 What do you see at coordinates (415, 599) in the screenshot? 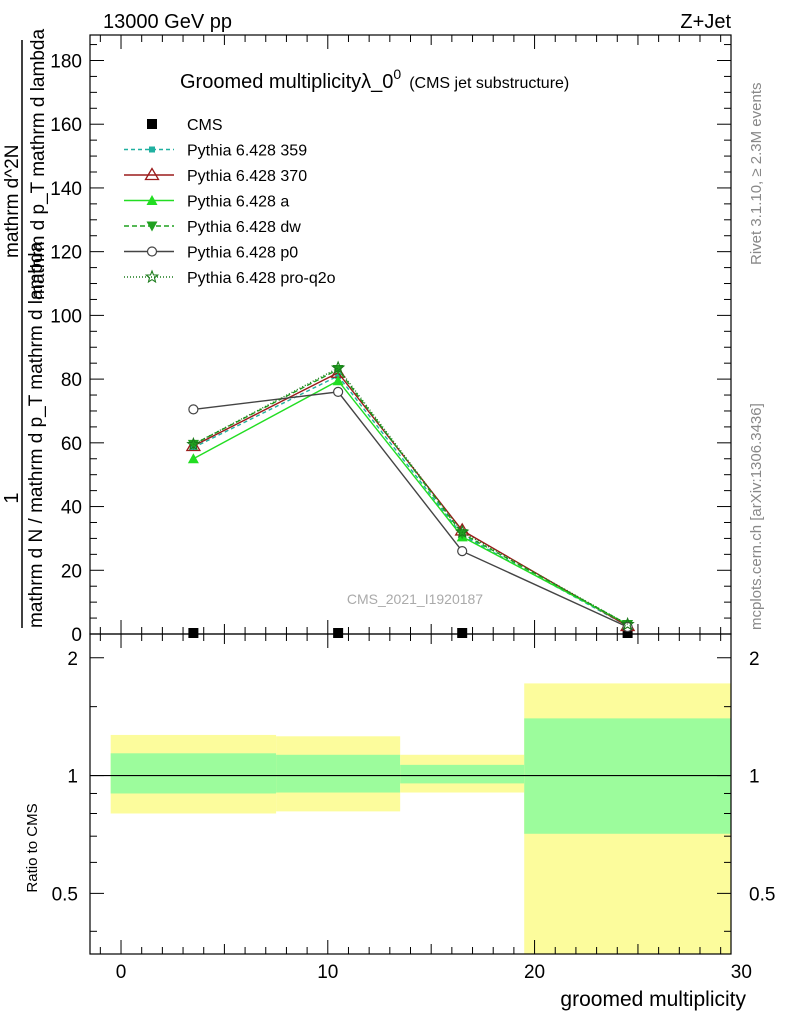
I see `analysis-watermark: CMS_2021_I1920187` at bounding box center [415, 599].